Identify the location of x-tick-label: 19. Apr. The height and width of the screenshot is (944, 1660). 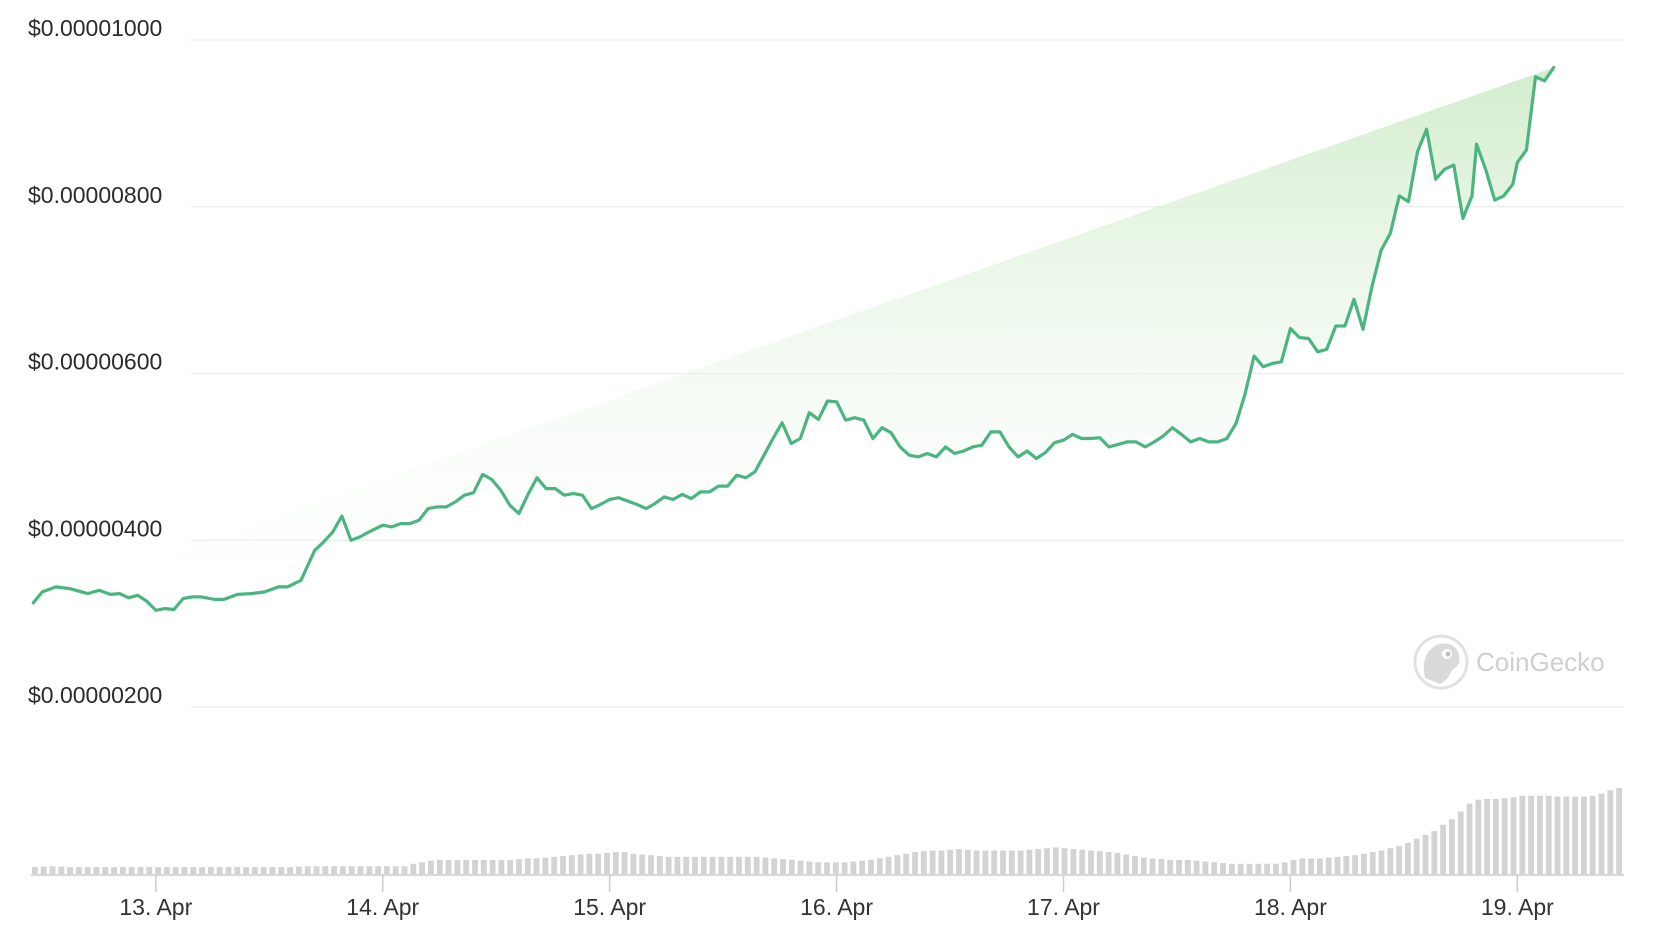
(1517, 907).